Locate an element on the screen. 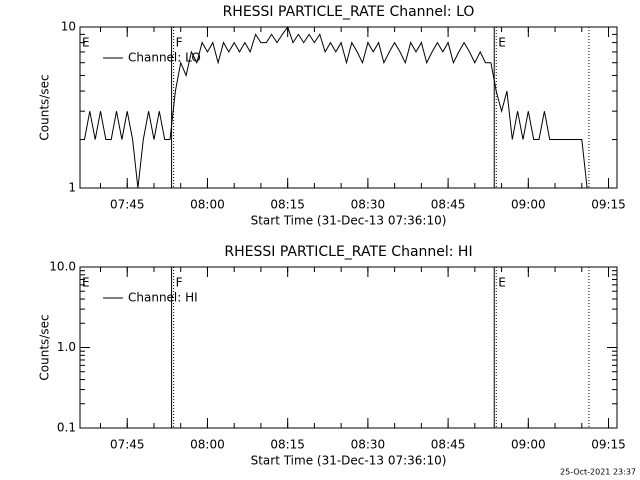 The height and width of the screenshot is (480, 640). y-tick-label: 10 is located at coordinates (68, 27).